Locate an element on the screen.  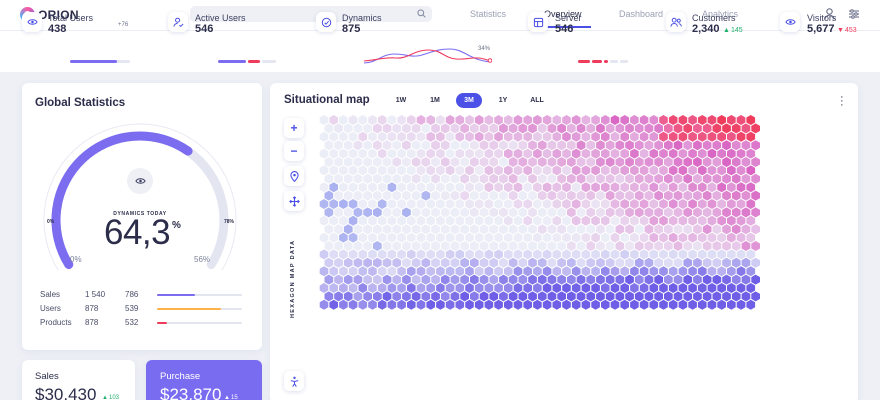
visitors-tile-icon is located at coordinates (790, 22).